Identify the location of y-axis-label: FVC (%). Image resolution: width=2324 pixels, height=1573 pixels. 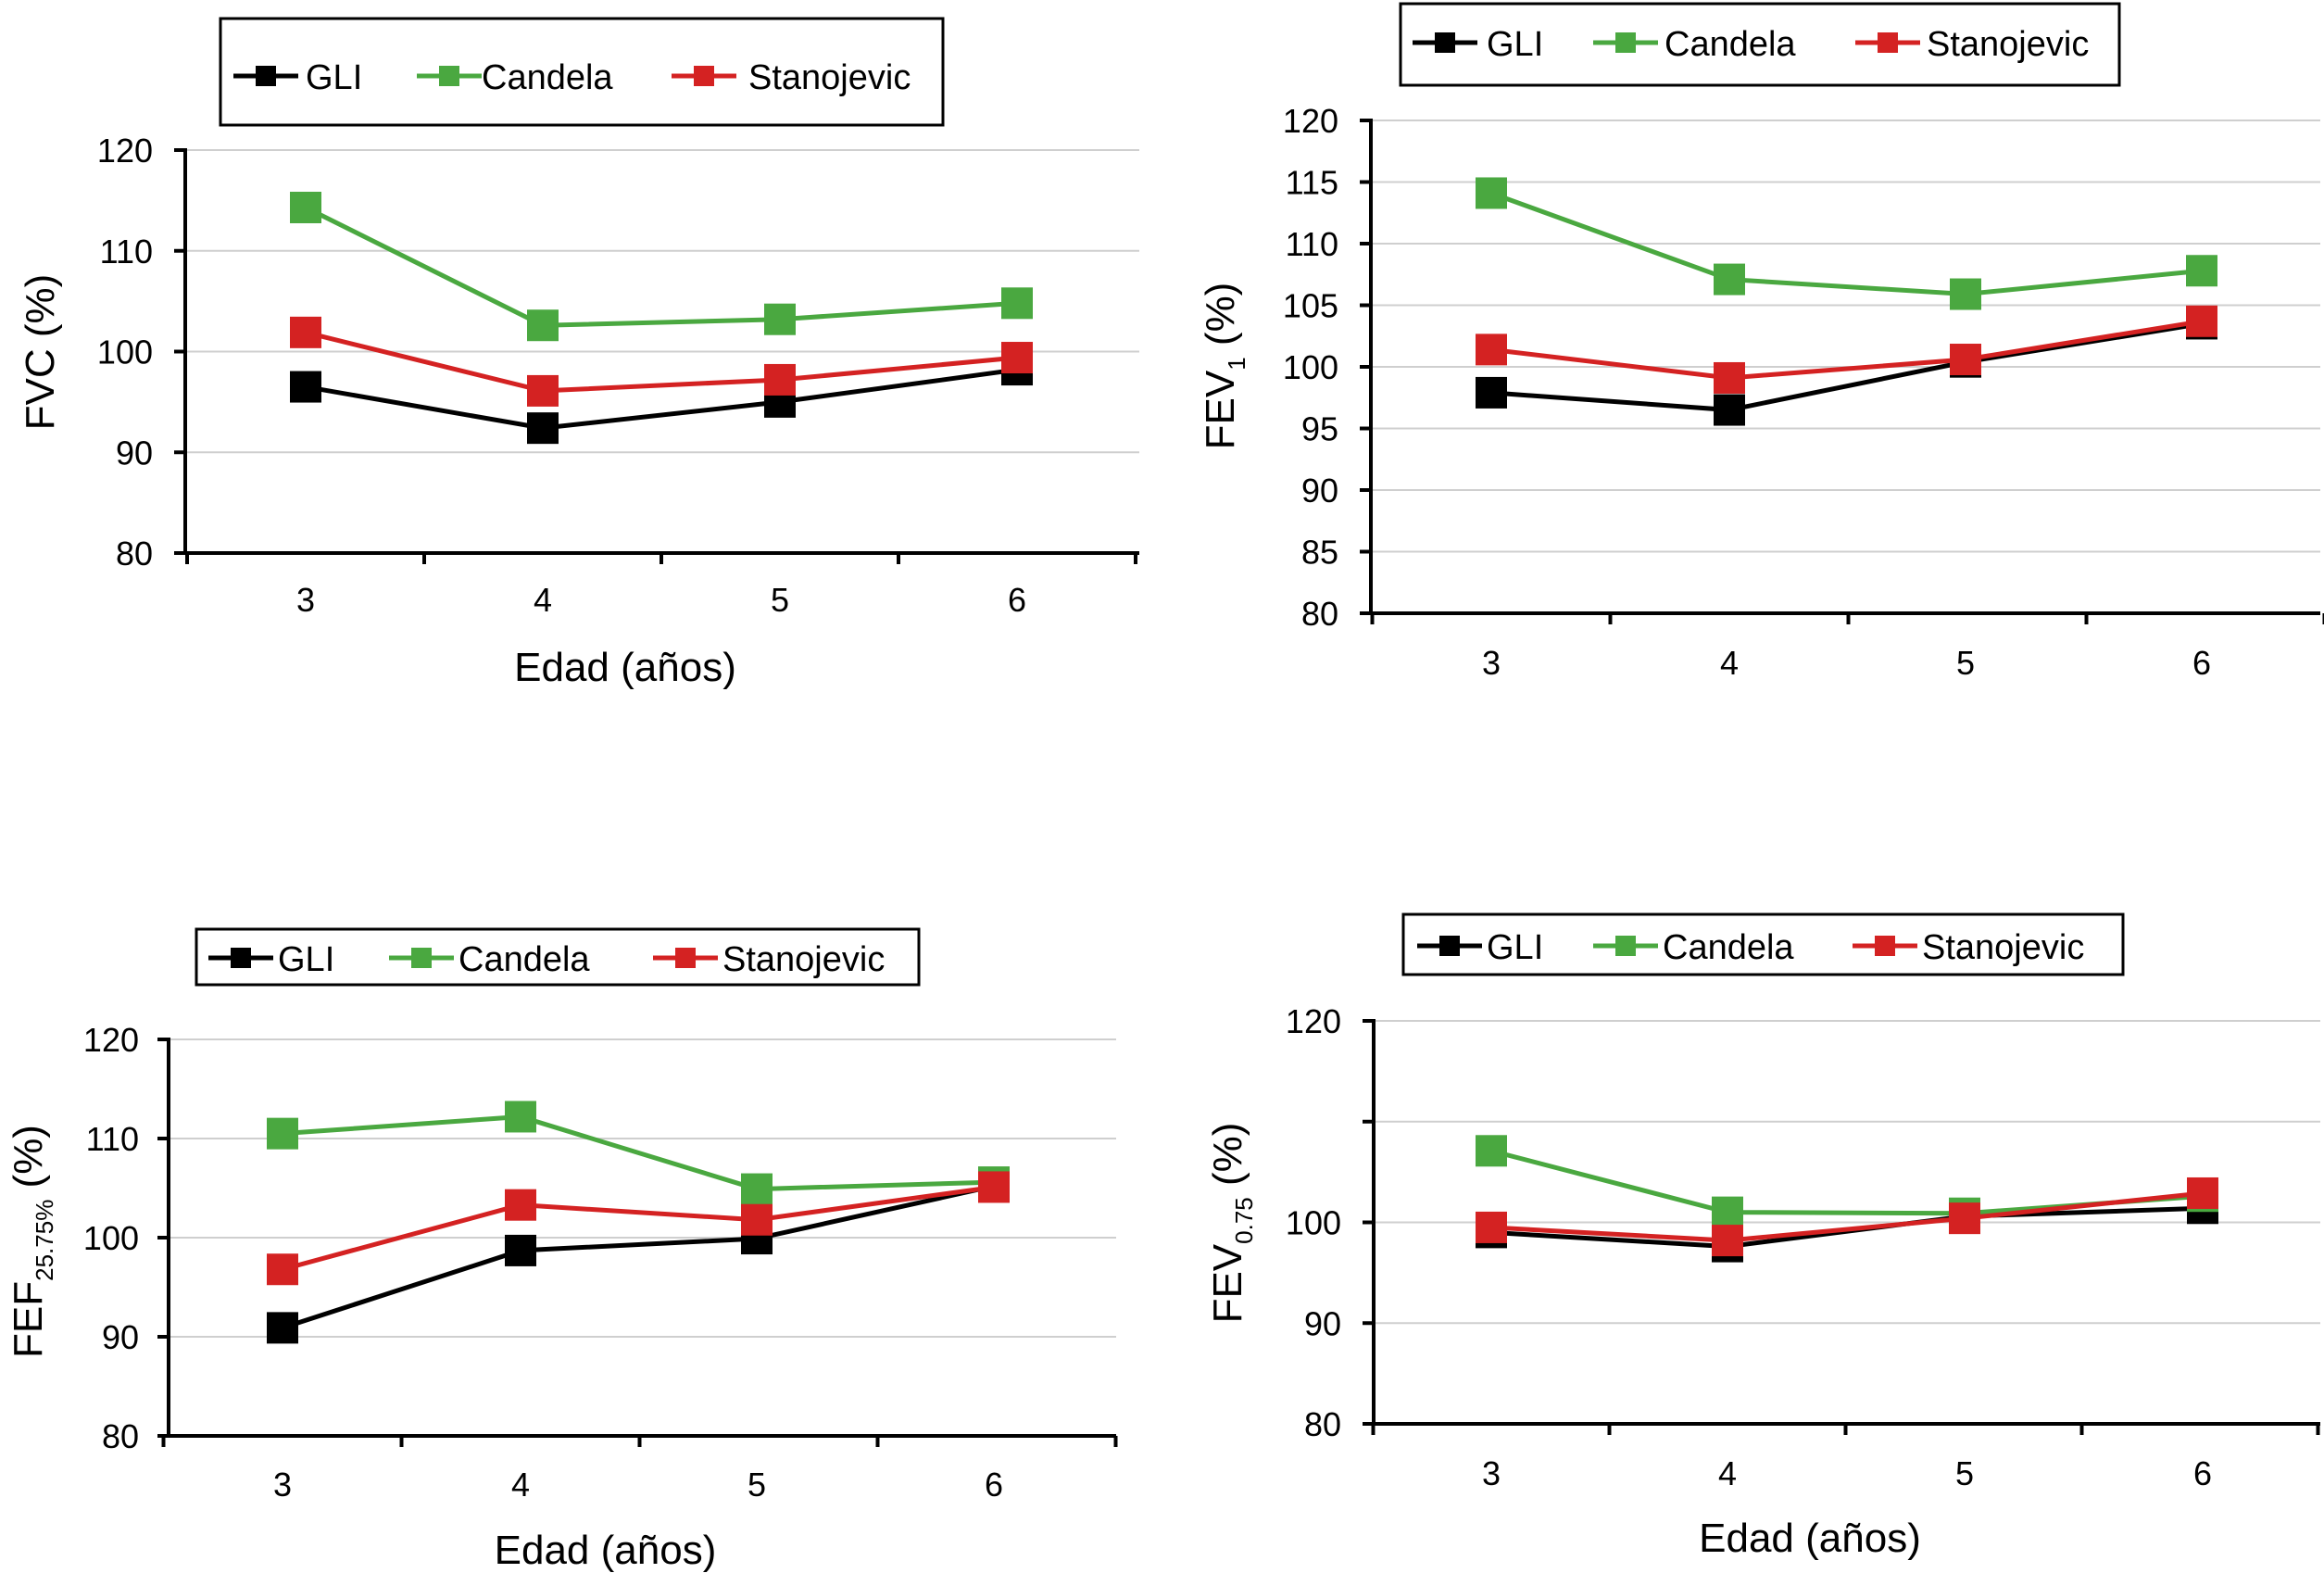
(40, 352).